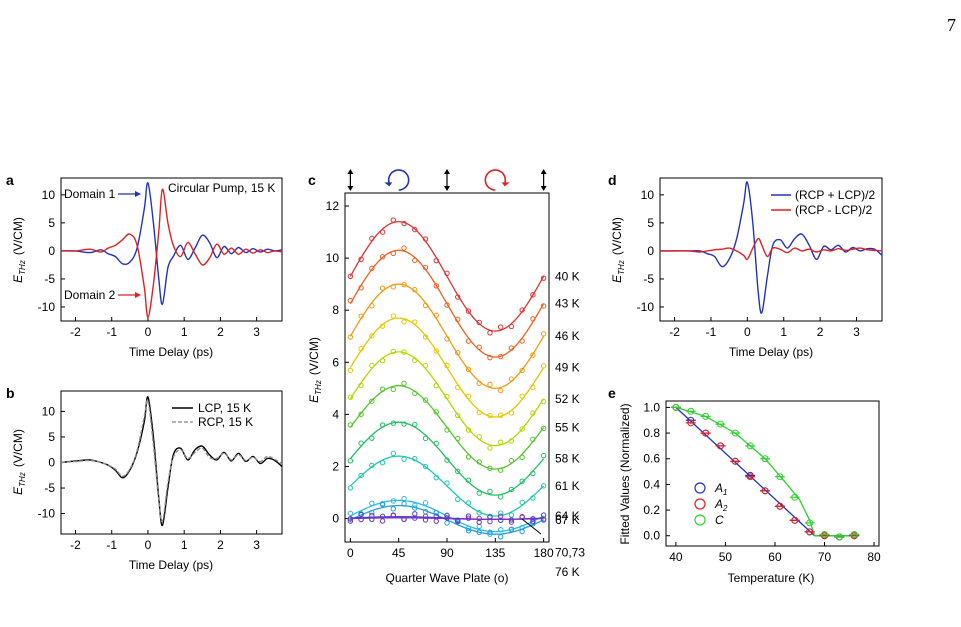 The height and width of the screenshot is (627, 961). Describe the element at coordinates (440, 379) in the screenshot. I see `panel-c-plot: 0 45 90 135 180 0 2 4 6 8 10 12` at that location.